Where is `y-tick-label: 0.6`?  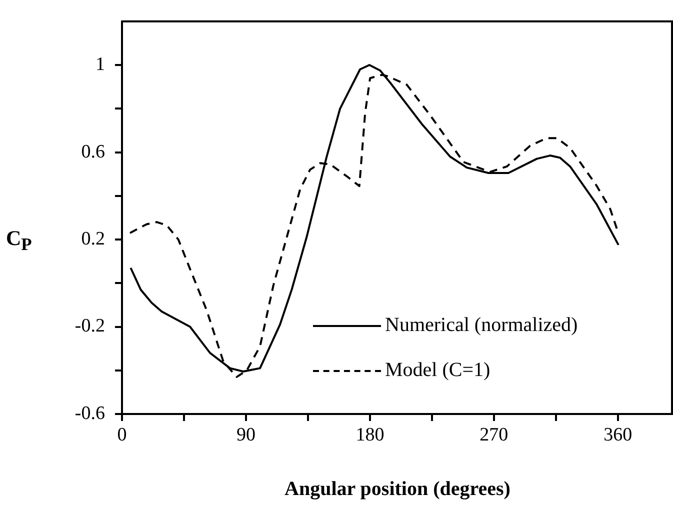
y-tick-label: 0.6 is located at coordinates (93, 151).